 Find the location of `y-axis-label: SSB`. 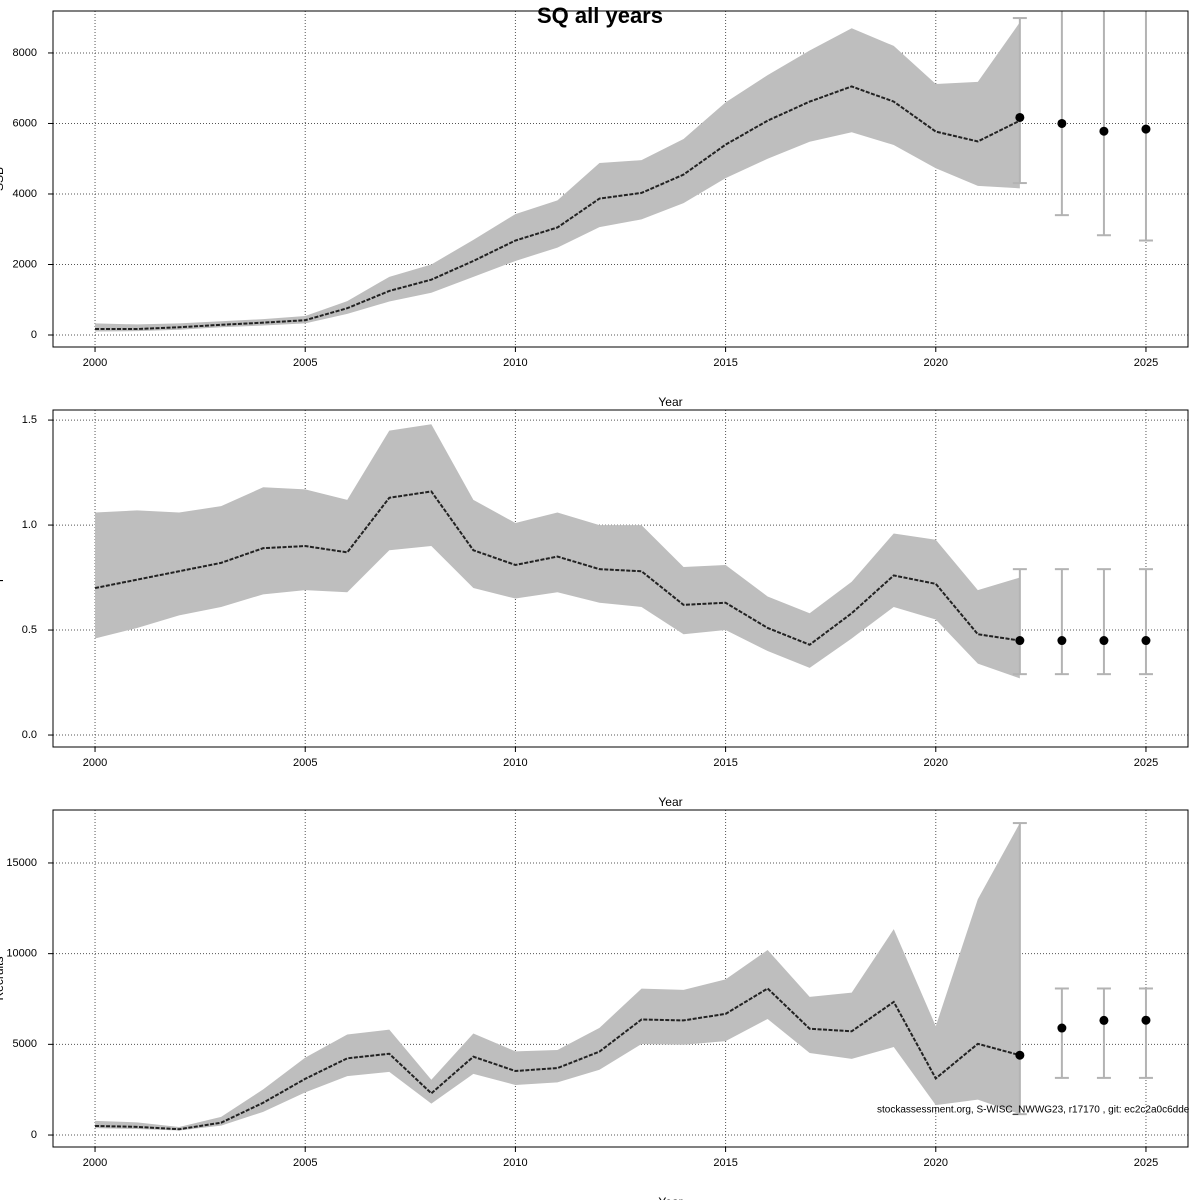

y-axis-label: SSB is located at coordinates (3, 179).